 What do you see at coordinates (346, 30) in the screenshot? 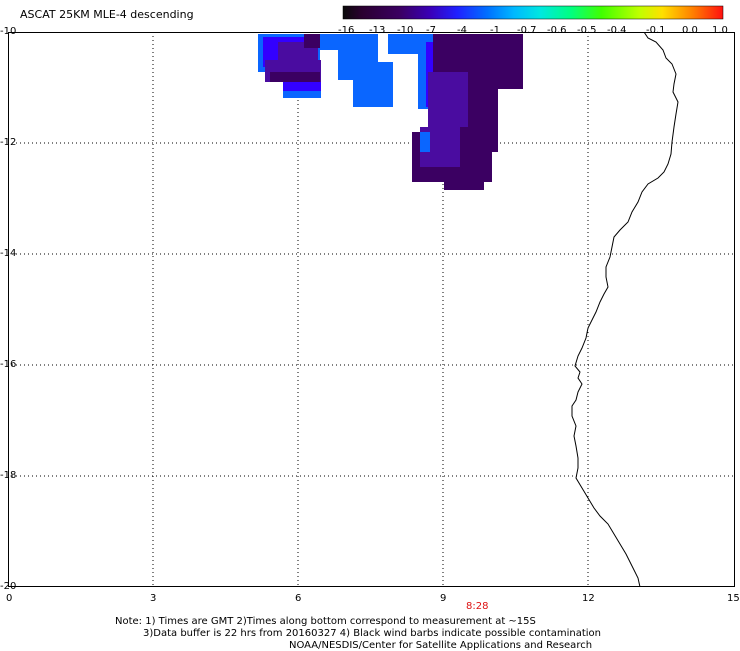
I see `colorbar-label: -16` at bounding box center [346, 30].